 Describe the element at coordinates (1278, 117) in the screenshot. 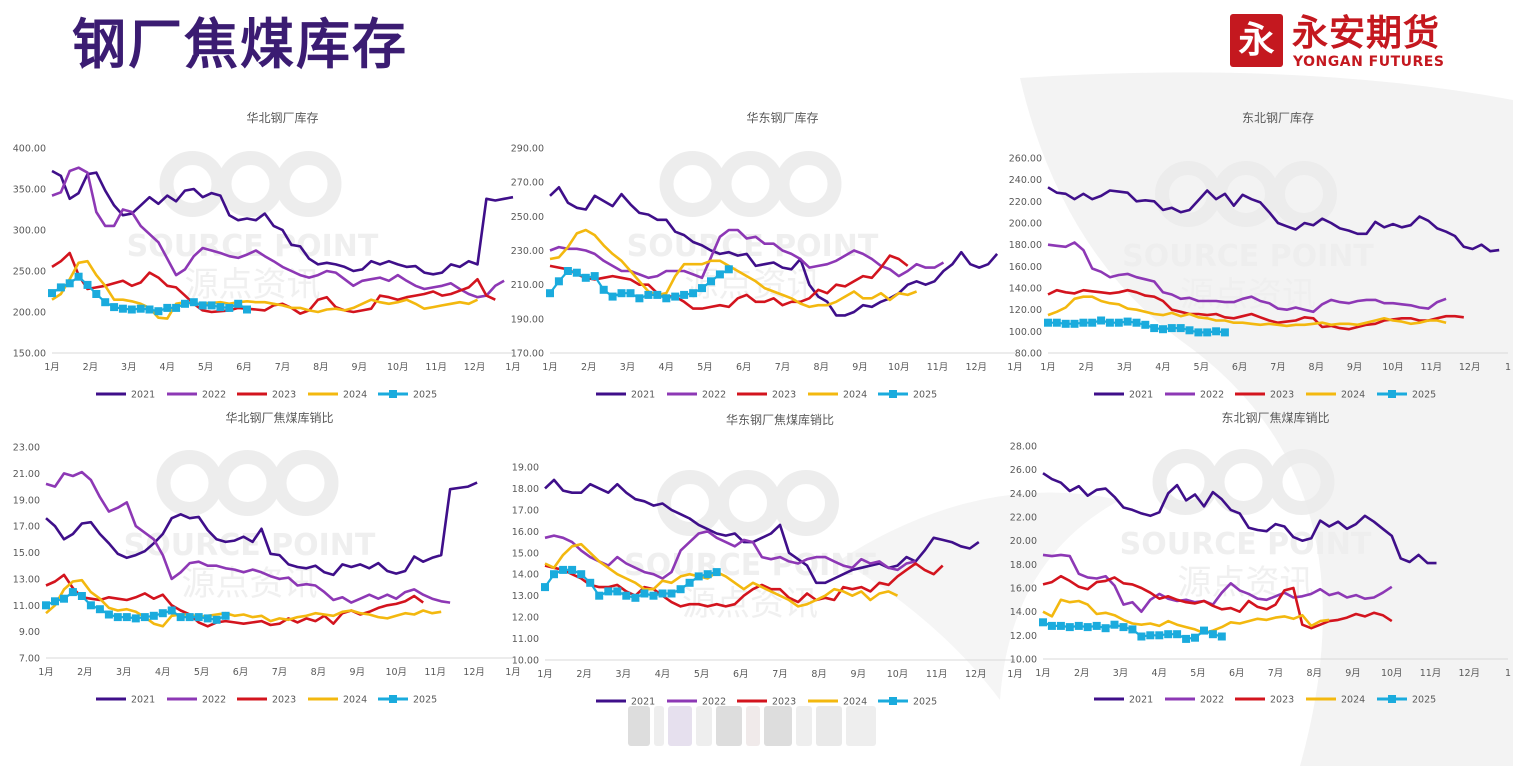

I see `chart-title: 东北钢厂库存` at that location.